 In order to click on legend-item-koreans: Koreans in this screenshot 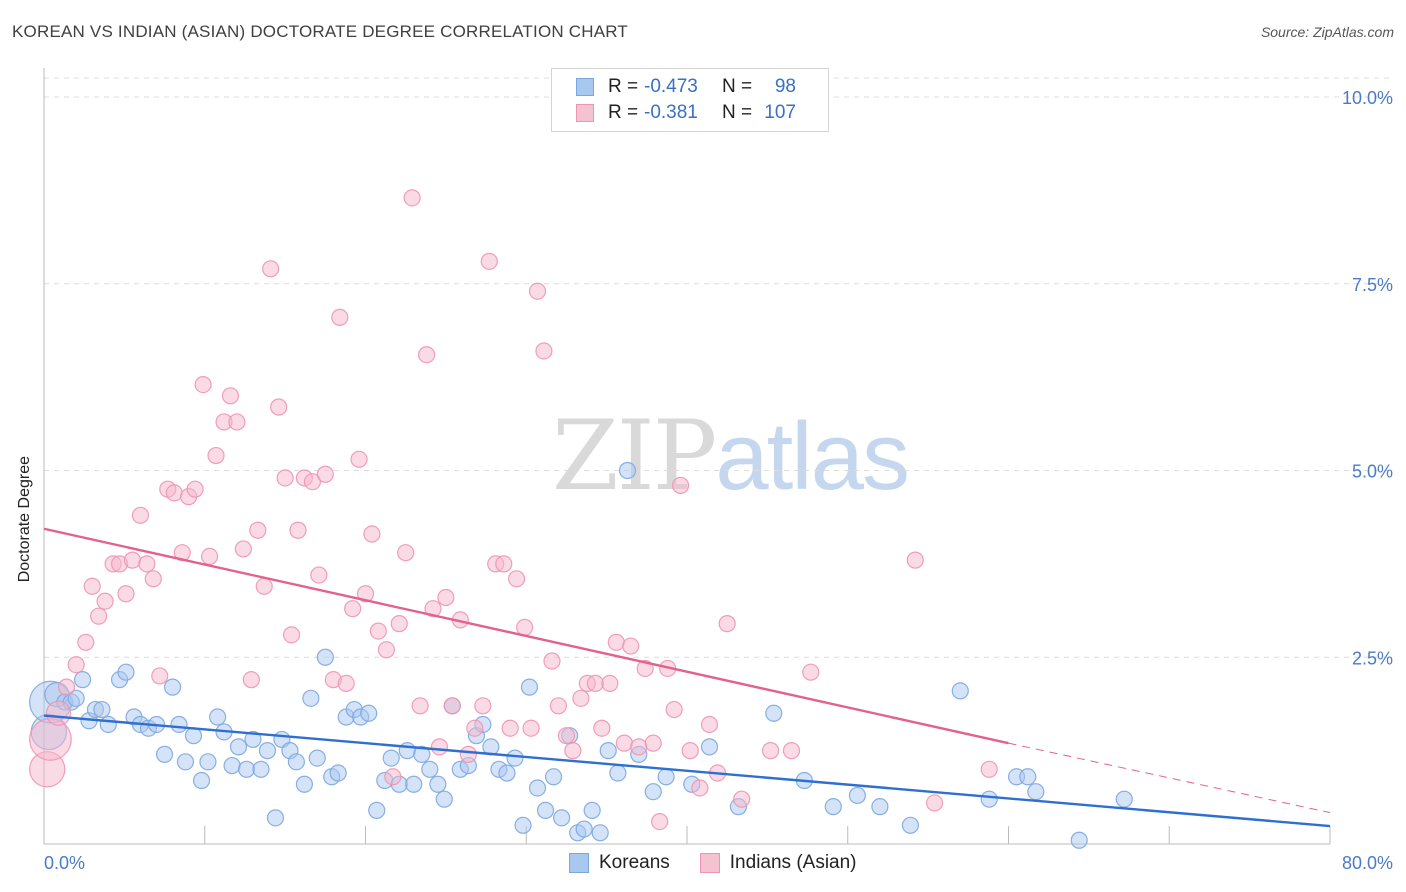, I will do `click(619, 863)`.